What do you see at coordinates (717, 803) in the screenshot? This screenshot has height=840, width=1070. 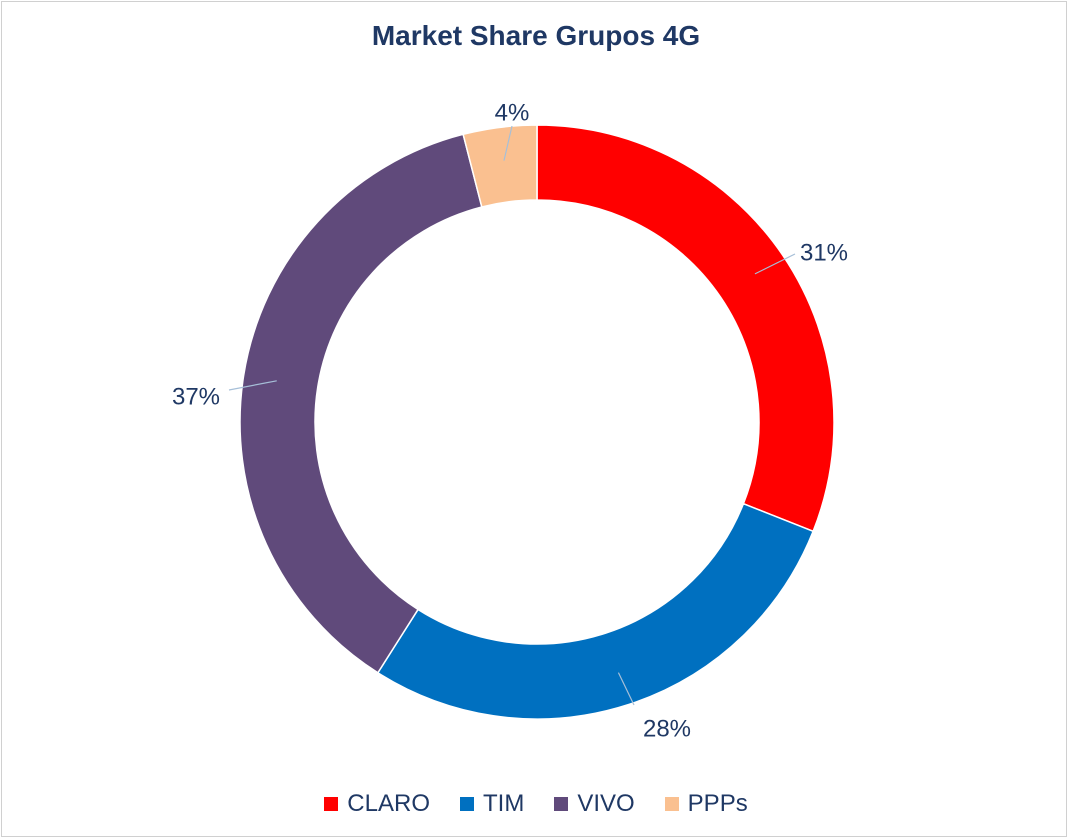 I see `legend-label-ppps: PPPs` at bounding box center [717, 803].